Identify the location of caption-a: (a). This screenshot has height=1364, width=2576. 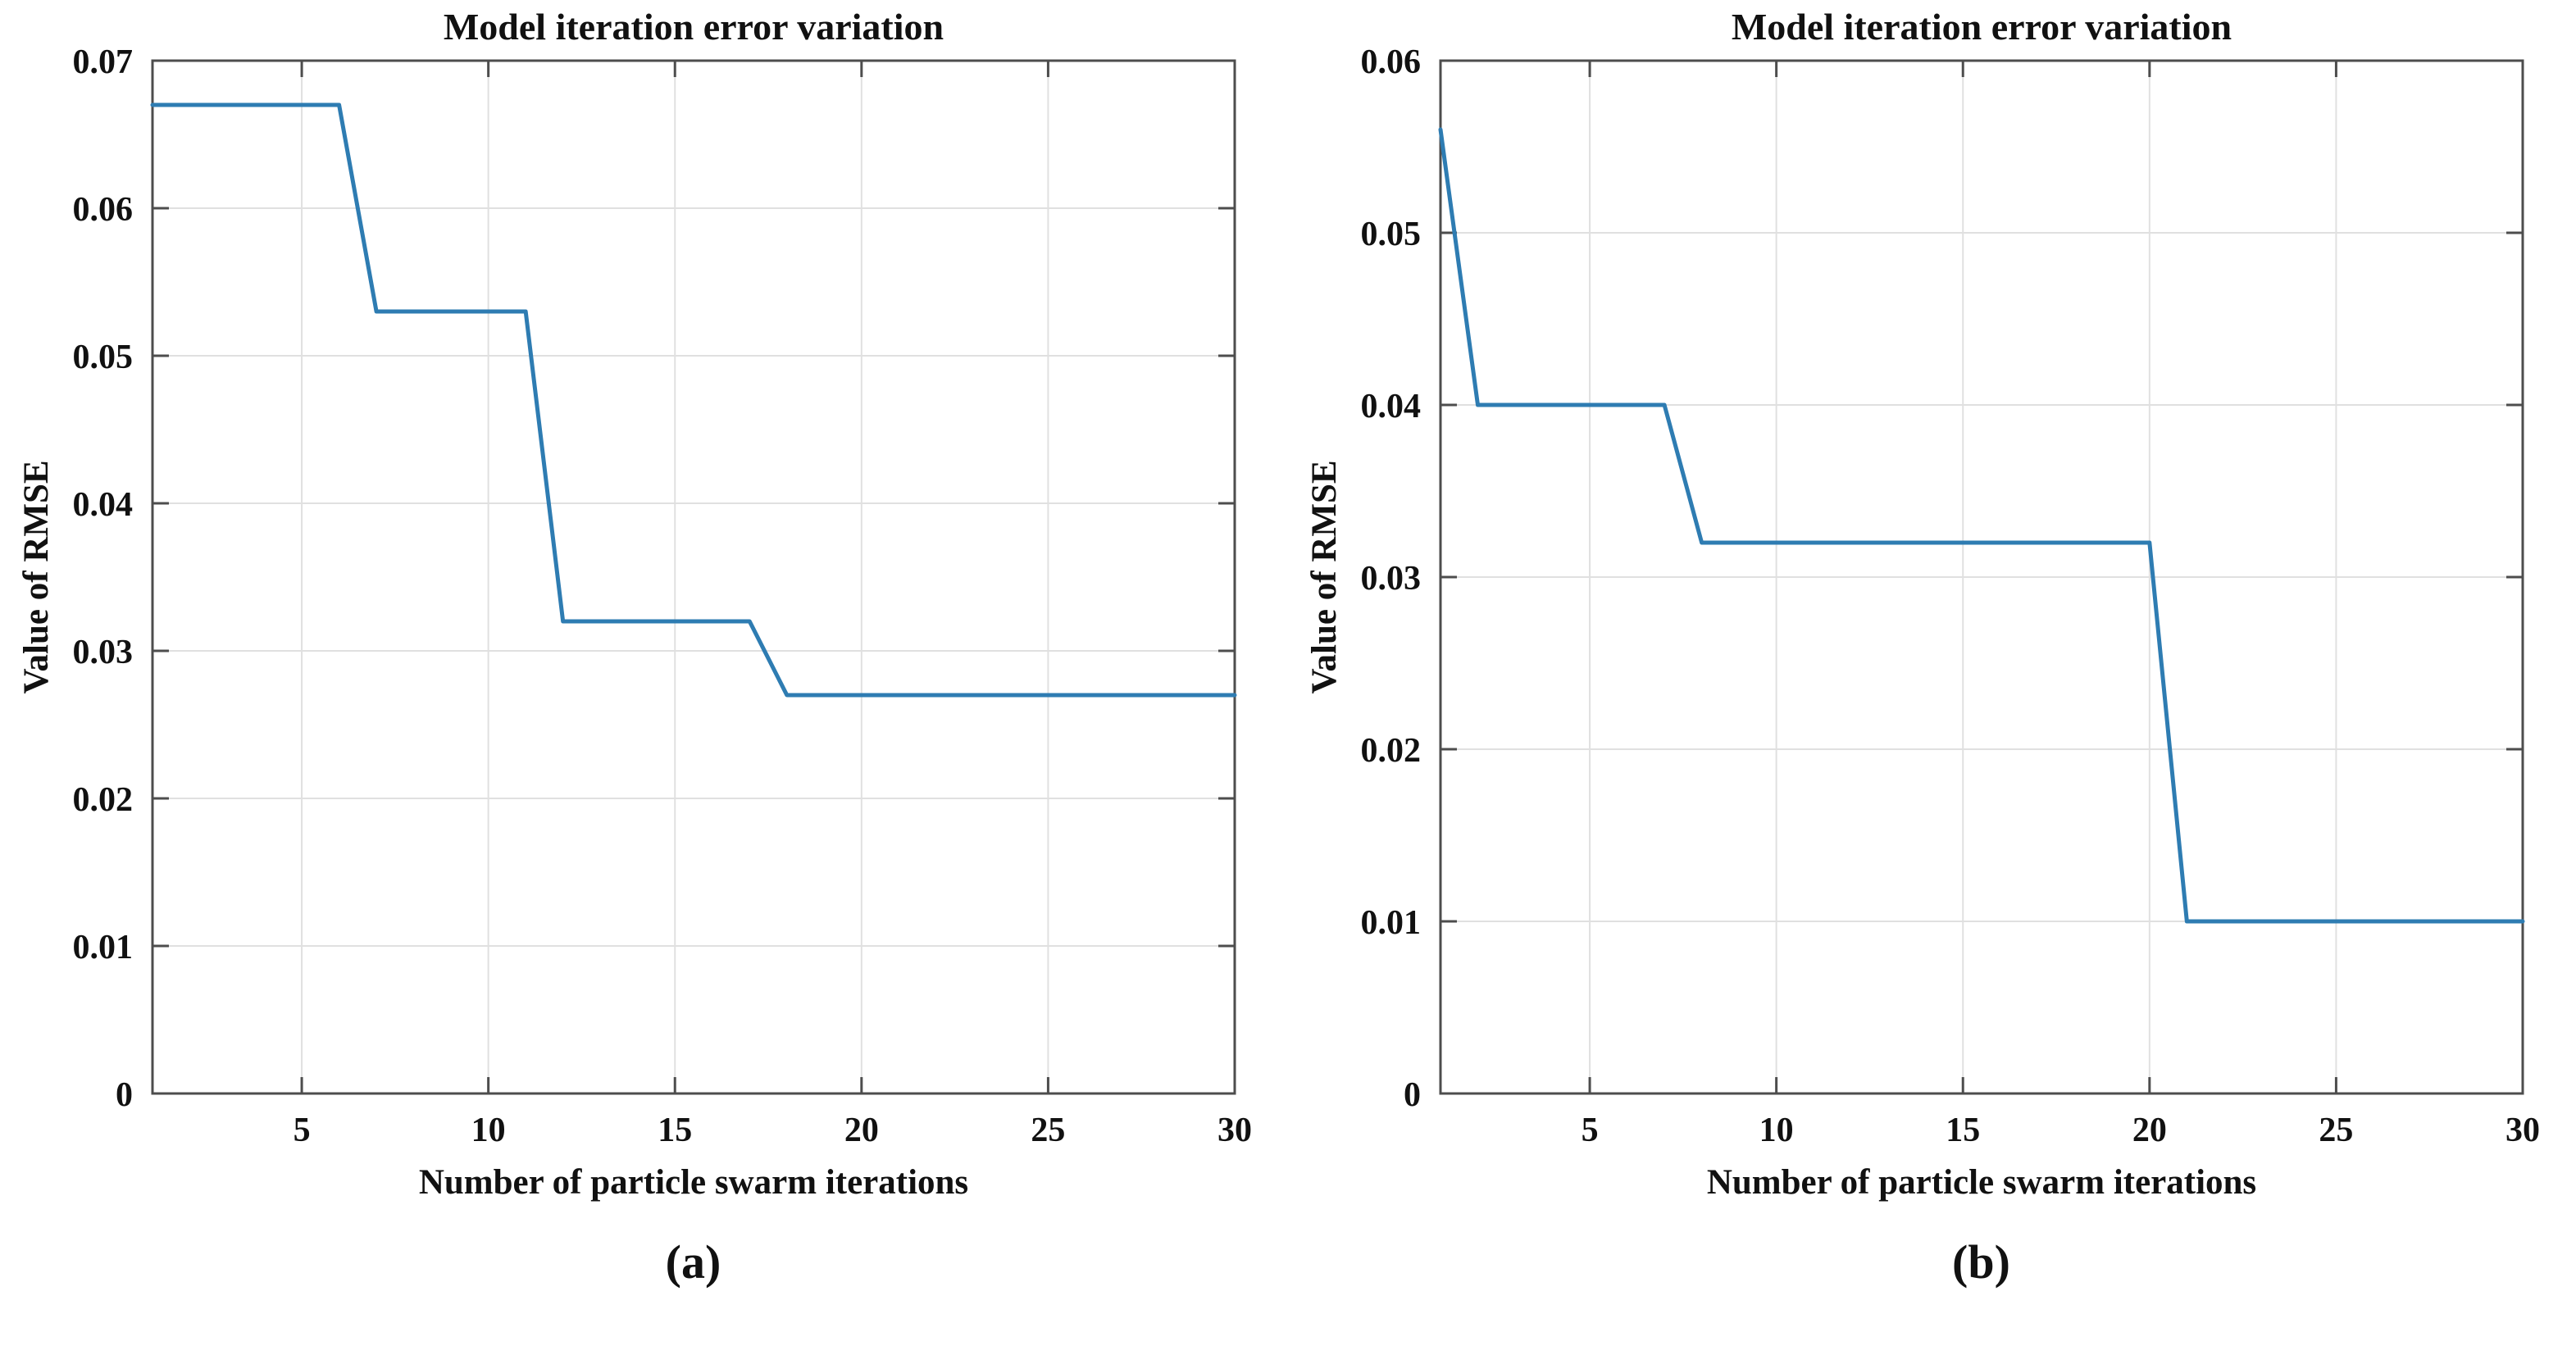
(693, 1262).